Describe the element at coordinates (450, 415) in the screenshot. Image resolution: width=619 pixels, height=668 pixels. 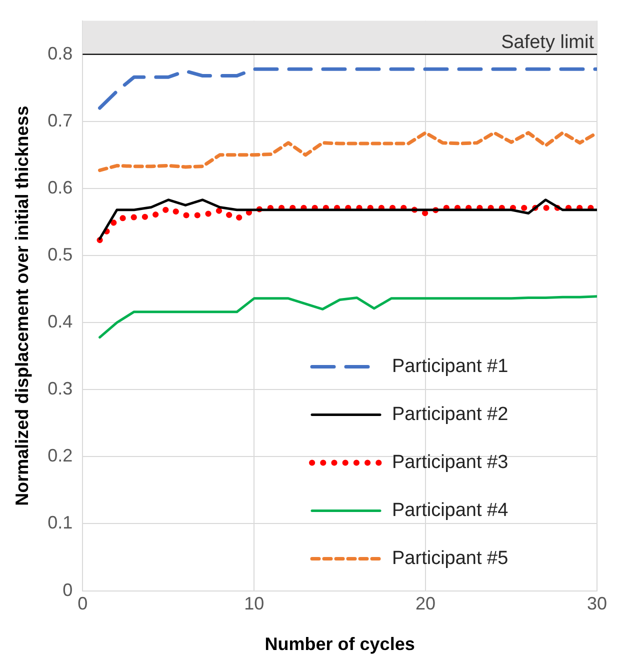
I see `legend-label: Participant #2` at that location.